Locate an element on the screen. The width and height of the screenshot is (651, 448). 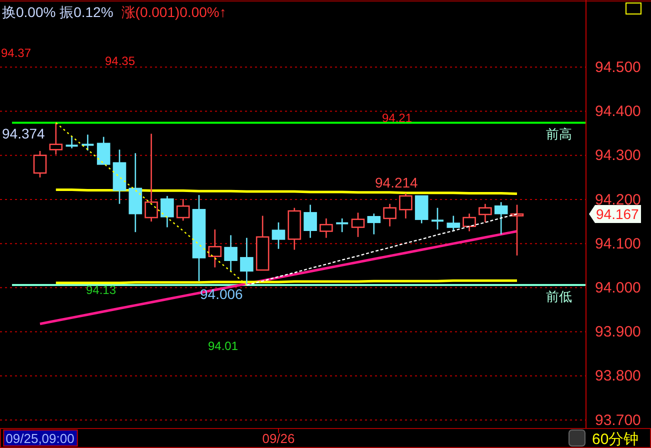
chart-title: 换0.00% 振0.12% is located at coordinates (58, 12).